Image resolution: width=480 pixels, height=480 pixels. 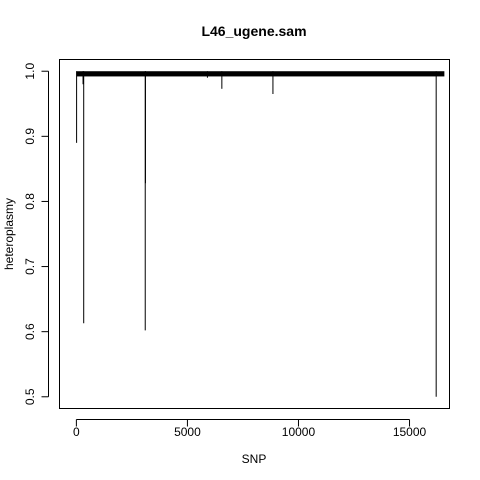 What do you see at coordinates (30, 331) in the screenshot?
I see `y-tick-label: 0.6` at bounding box center [30, 331].